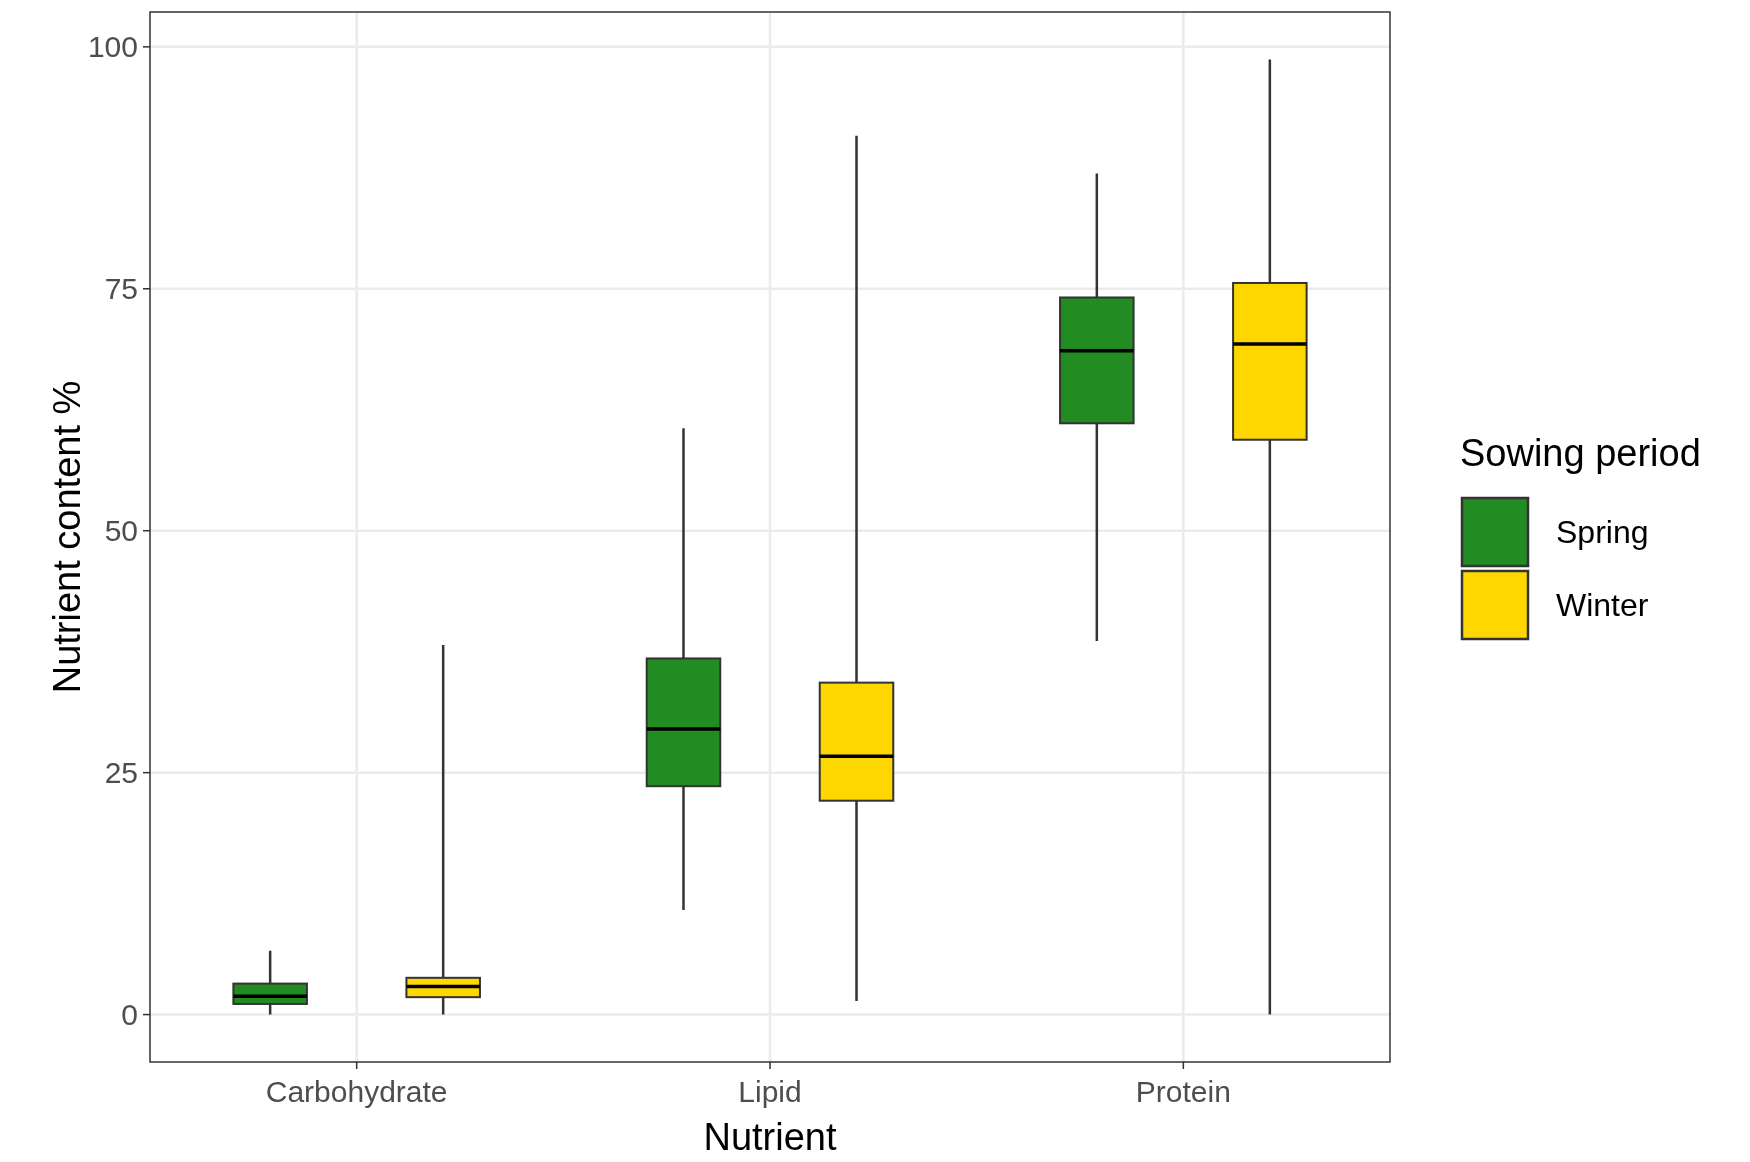 The width and height of the screenshot is (1750, 1162). Describe the element at coordinates (121, 773) in the screenshot. I see `y-tick-label: 25` at that location.